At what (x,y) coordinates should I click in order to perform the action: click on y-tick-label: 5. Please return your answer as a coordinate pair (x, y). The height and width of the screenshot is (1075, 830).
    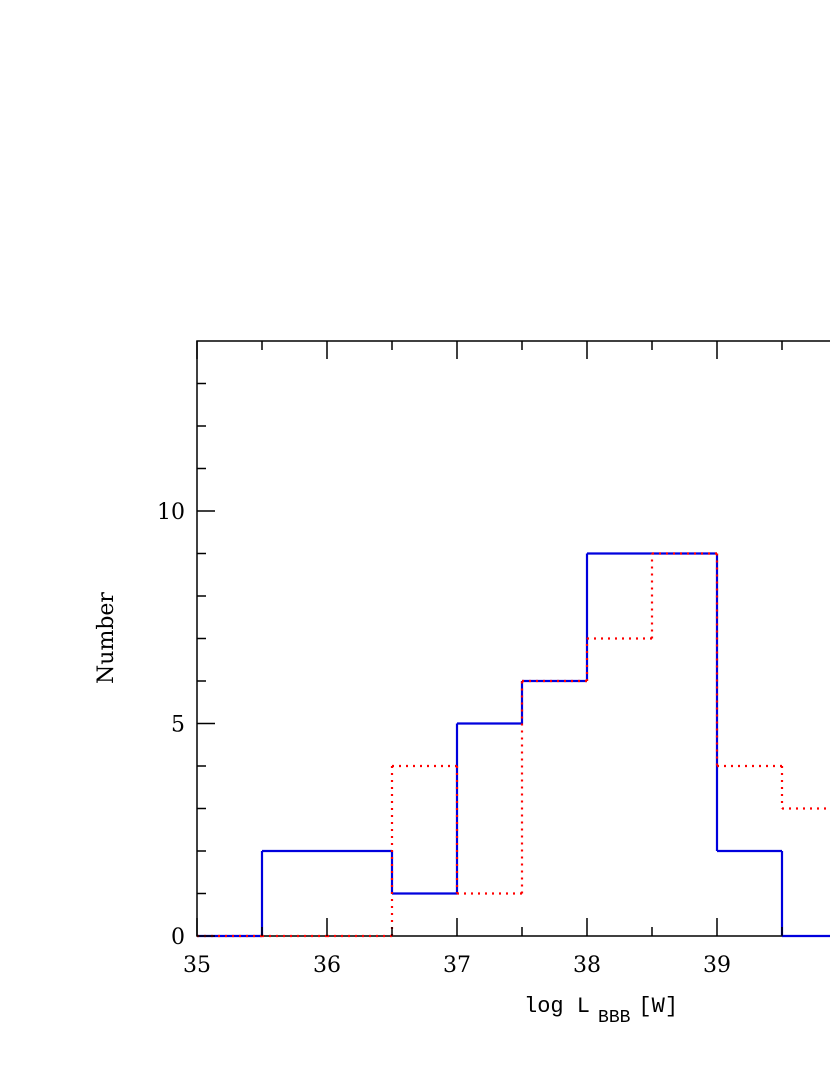
    Looking at the image, I should click on (178, 725).